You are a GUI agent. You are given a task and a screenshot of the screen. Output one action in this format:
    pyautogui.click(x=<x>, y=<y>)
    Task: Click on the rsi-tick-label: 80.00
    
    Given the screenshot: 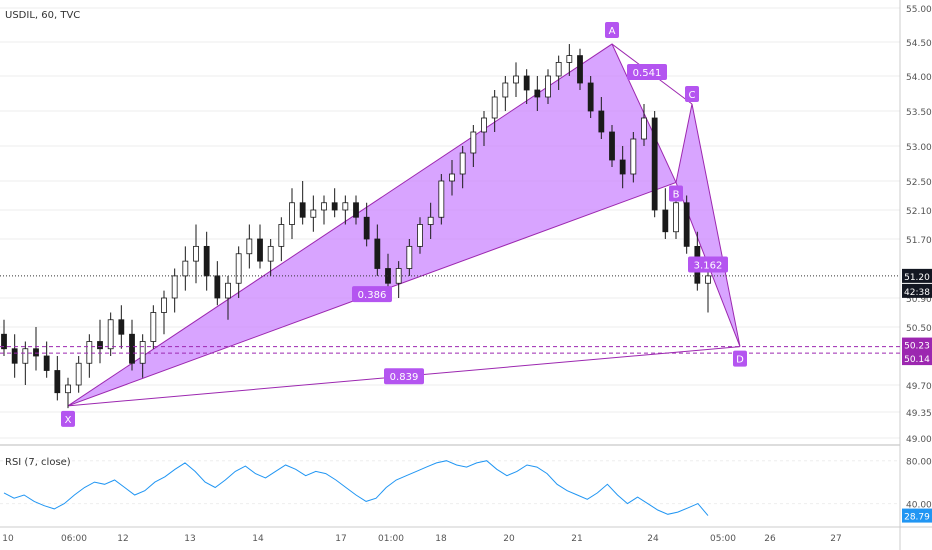 What is the action you would take?
    pyautogui.click(x=919, y=463)
    